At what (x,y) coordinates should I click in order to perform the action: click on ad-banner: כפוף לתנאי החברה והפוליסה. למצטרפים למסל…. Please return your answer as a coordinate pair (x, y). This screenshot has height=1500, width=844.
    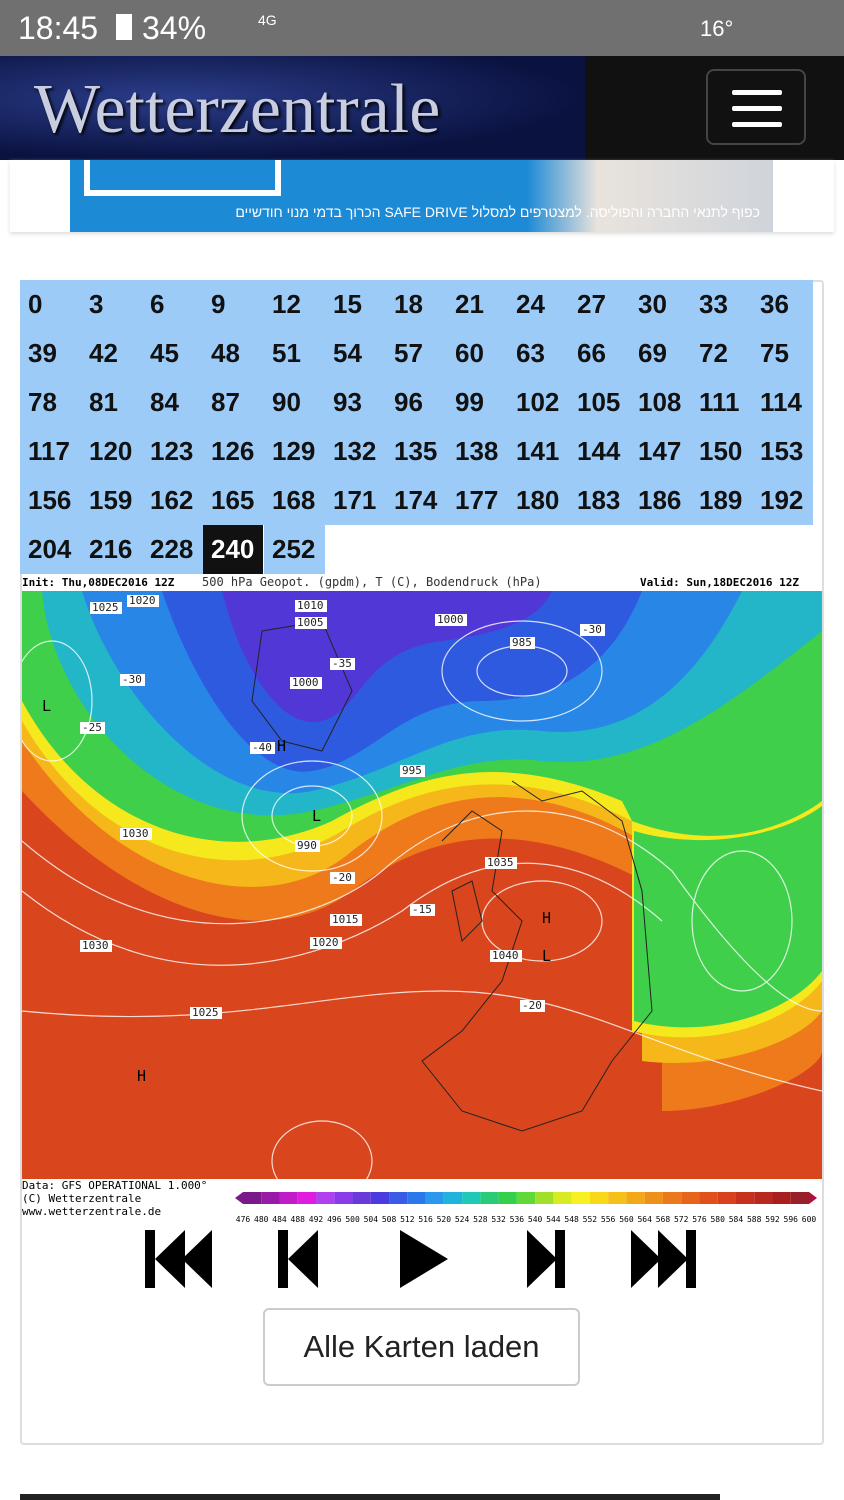
    Looking at the image, I should click on (421, 196).